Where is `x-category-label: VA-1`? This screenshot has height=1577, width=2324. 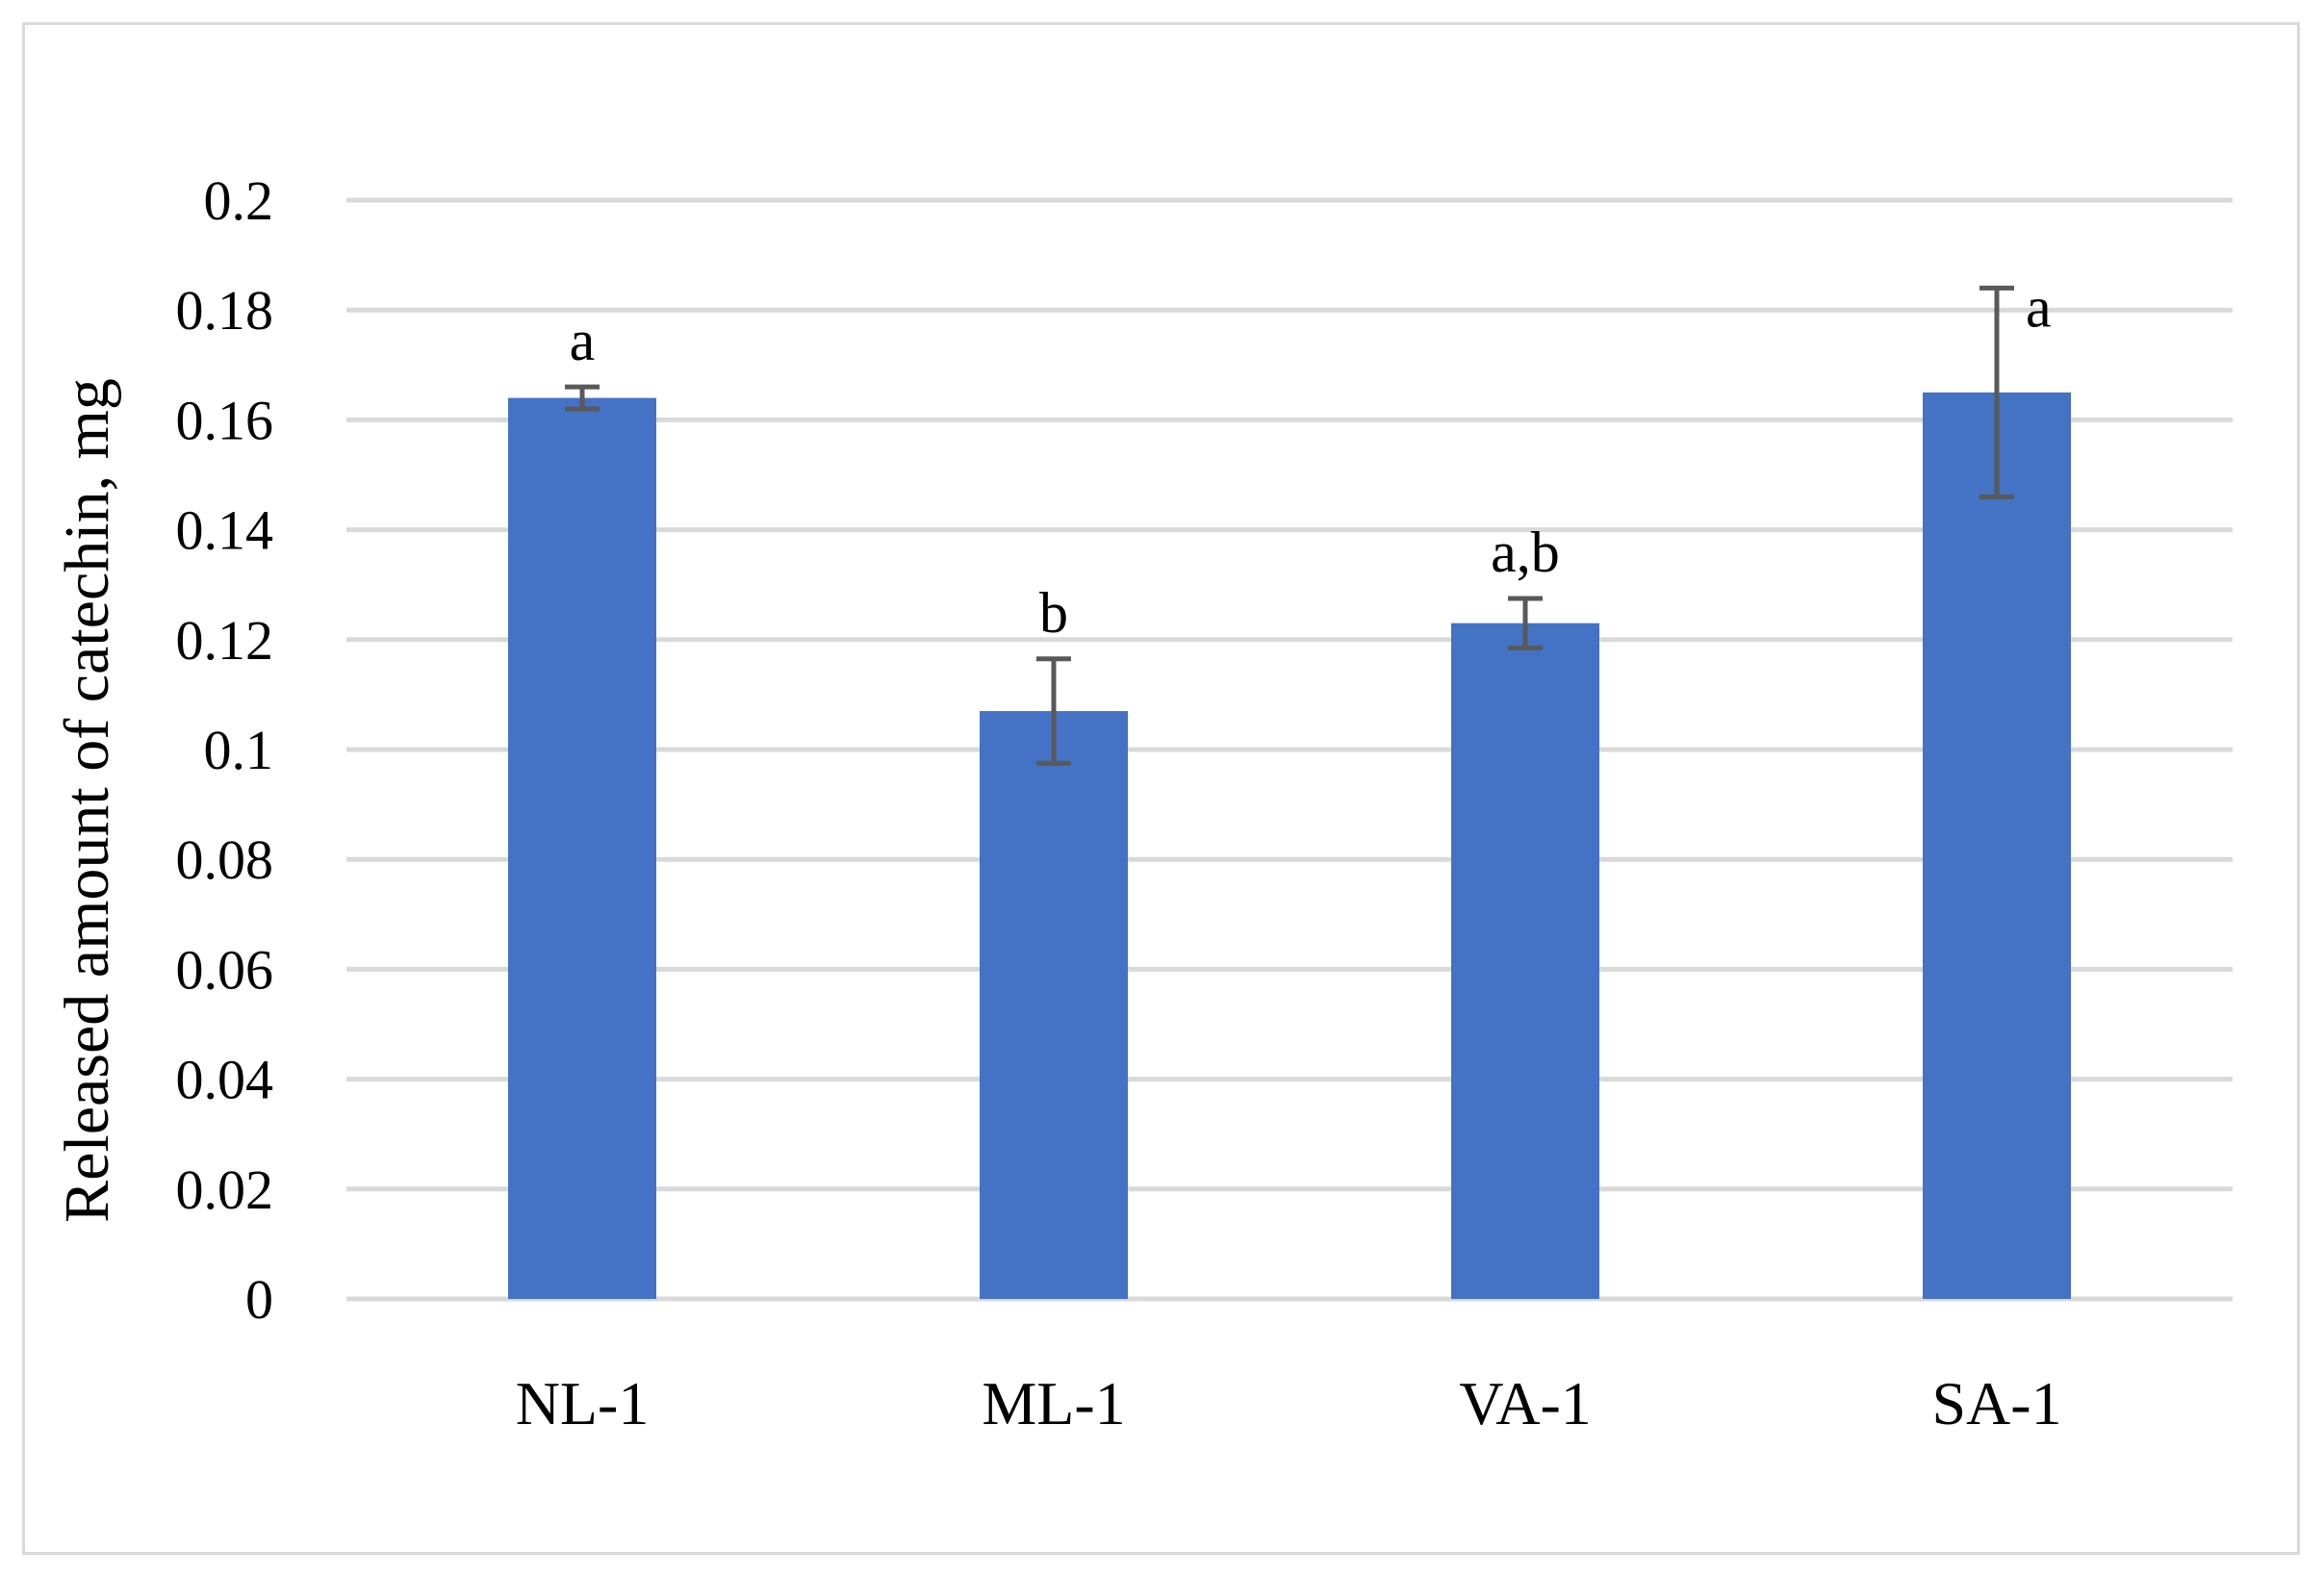
x-category-label: VA-1 is located at coordinates (1525, 1403).